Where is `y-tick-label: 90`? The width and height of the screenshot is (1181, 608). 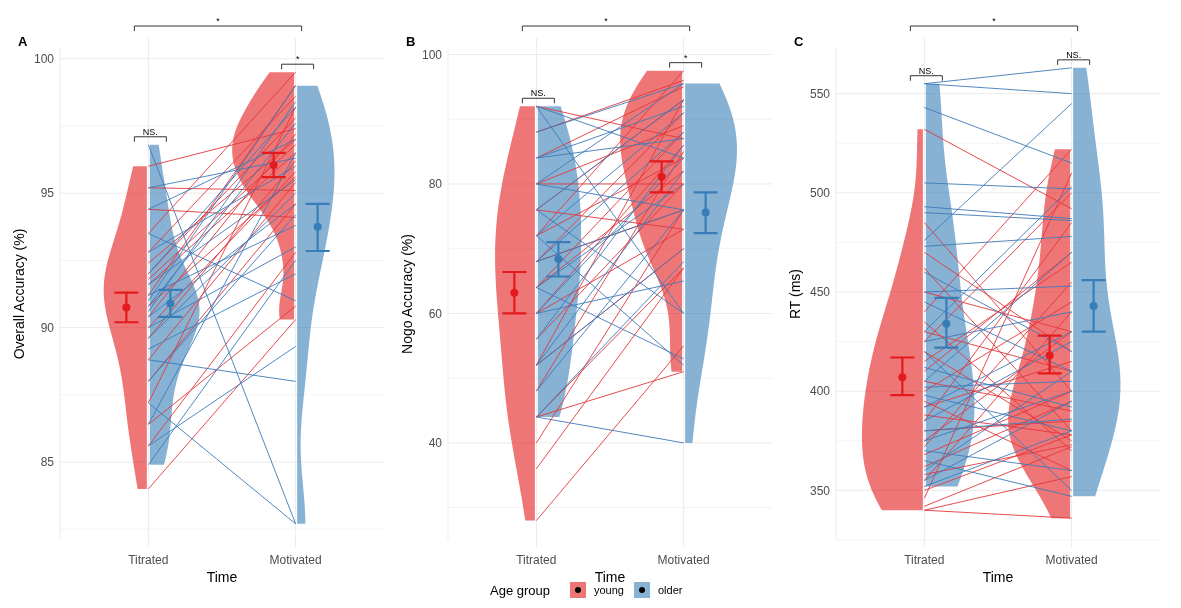
y-tick-label: 90 is located at coordinates (47, 327).